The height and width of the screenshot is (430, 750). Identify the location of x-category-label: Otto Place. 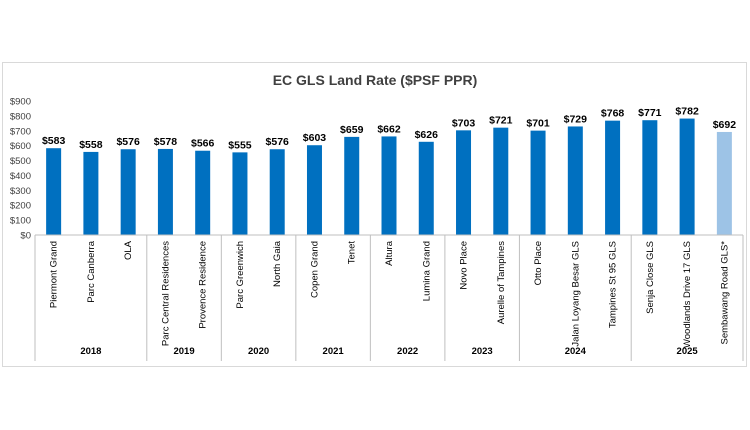
(538, 263).